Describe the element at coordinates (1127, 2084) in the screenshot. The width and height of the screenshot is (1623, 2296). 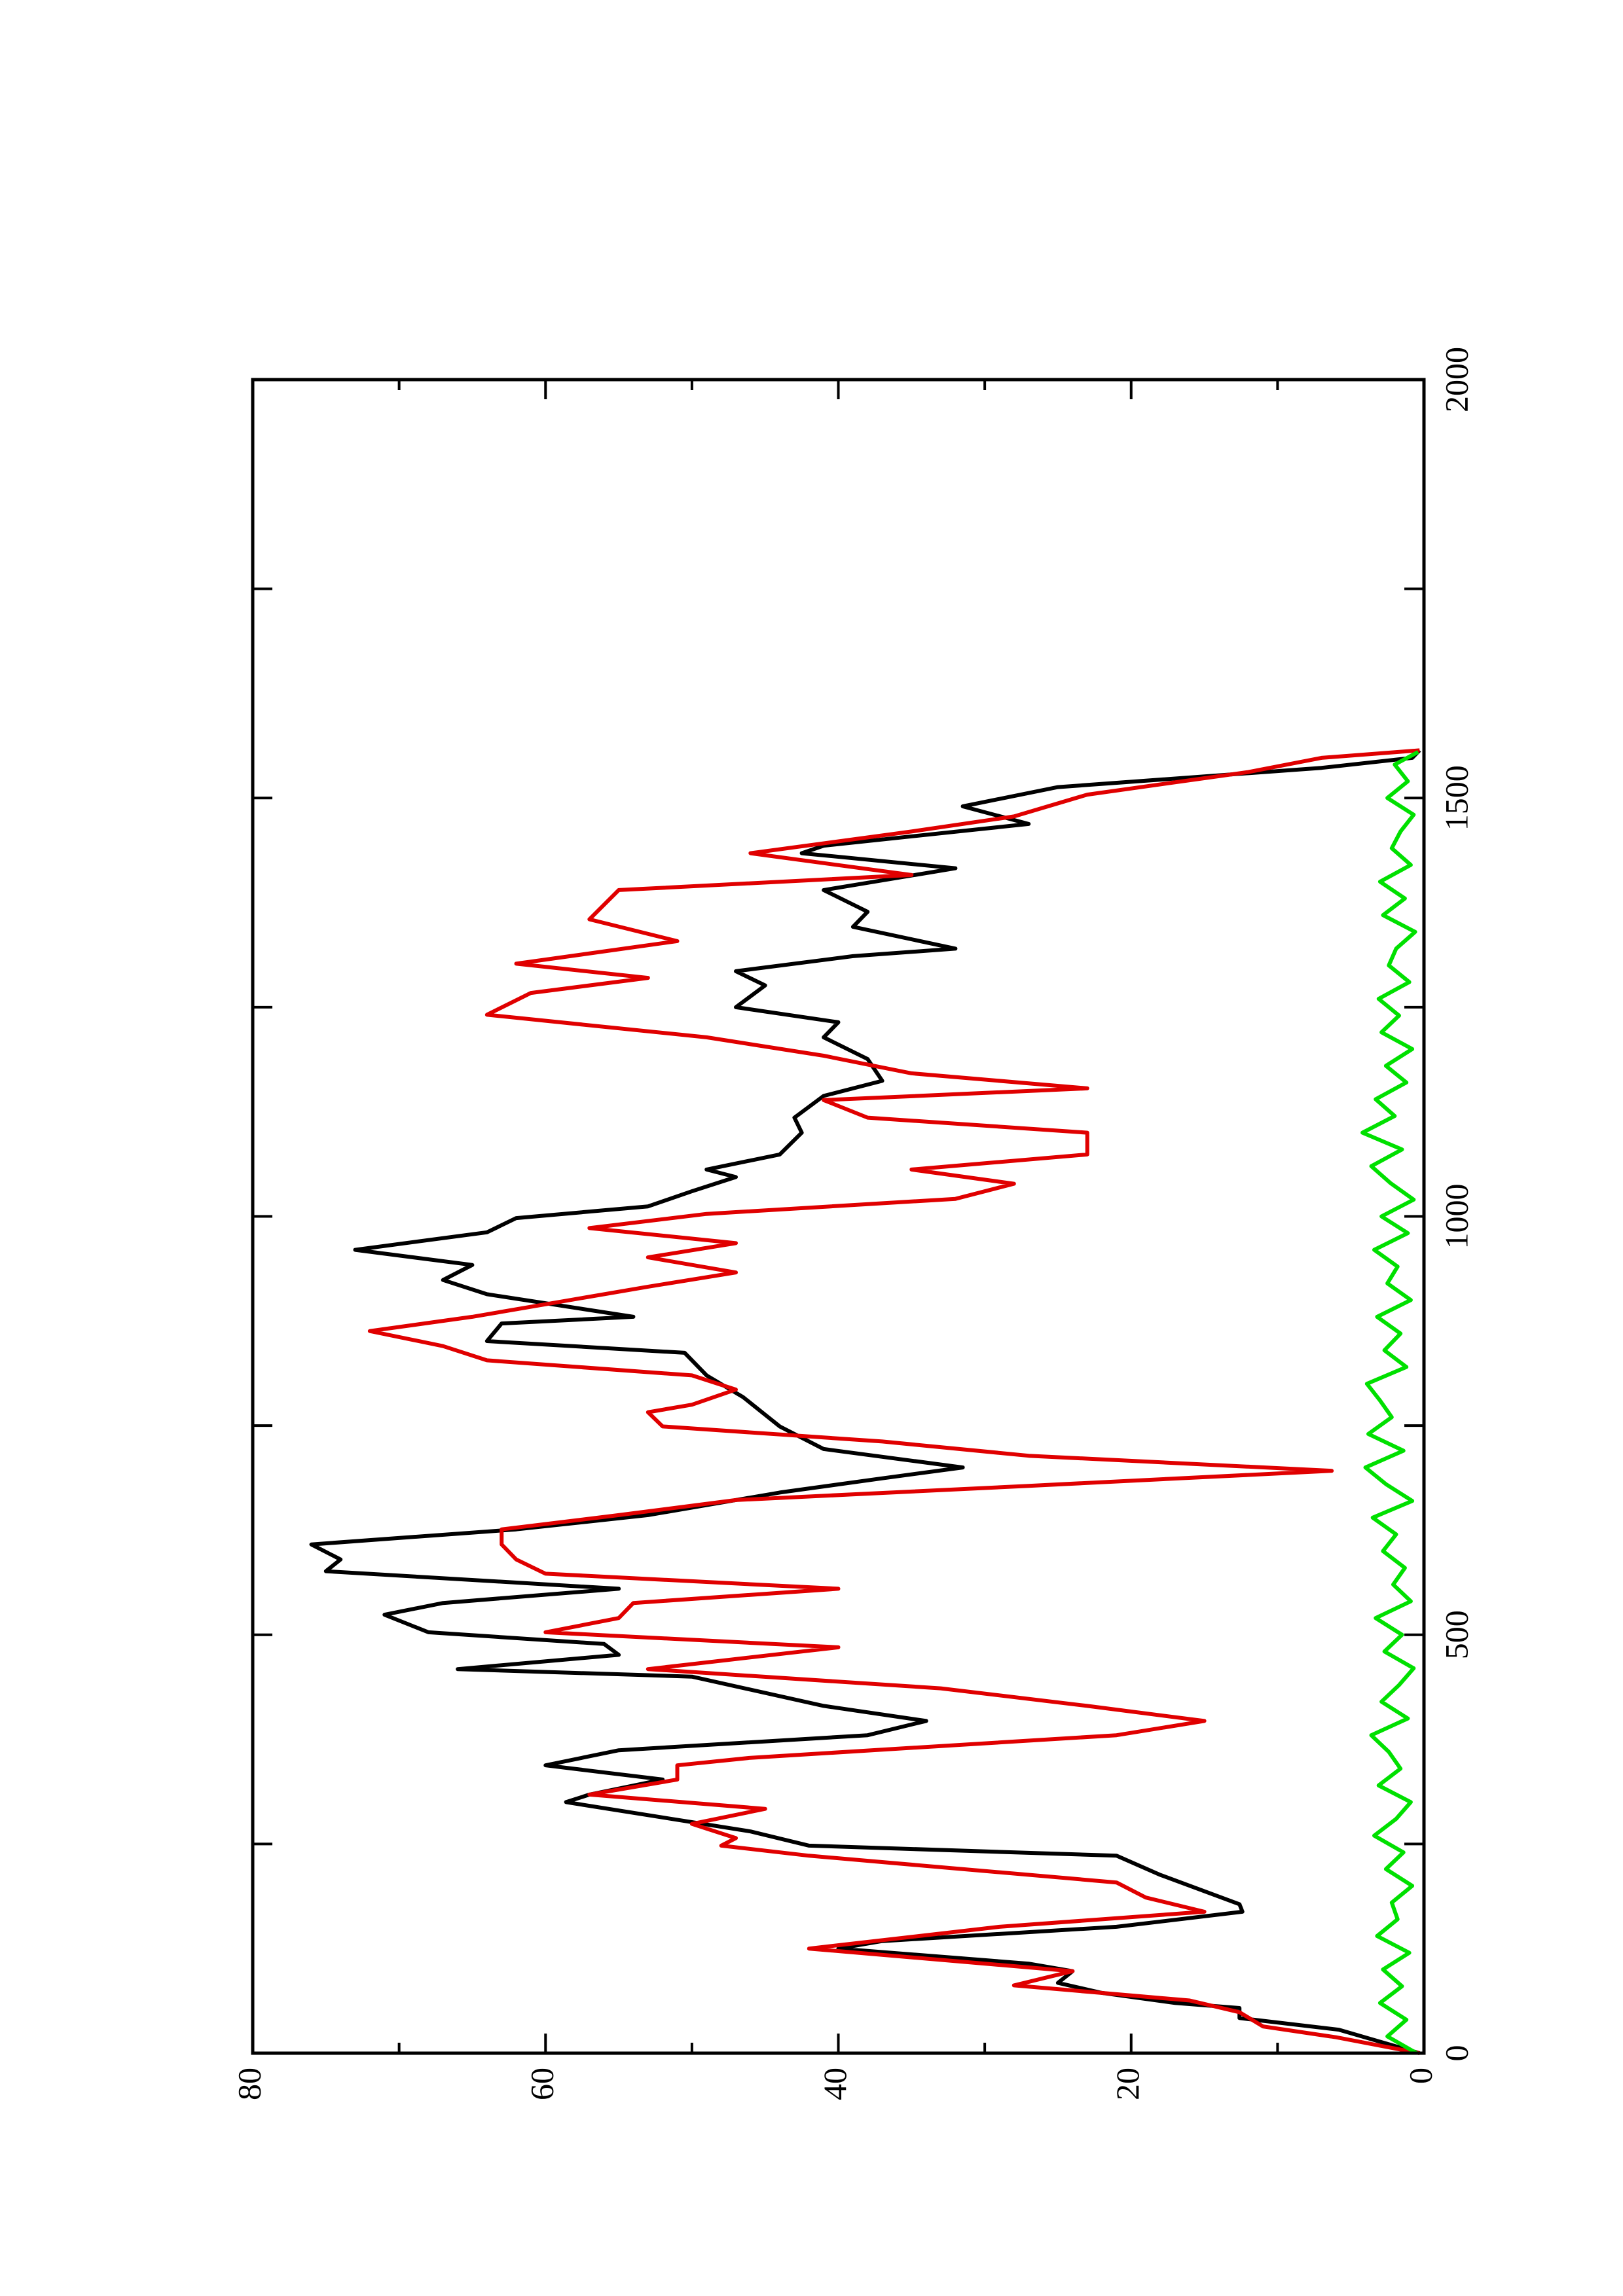
I see `y-tick-label: 20` at that location.